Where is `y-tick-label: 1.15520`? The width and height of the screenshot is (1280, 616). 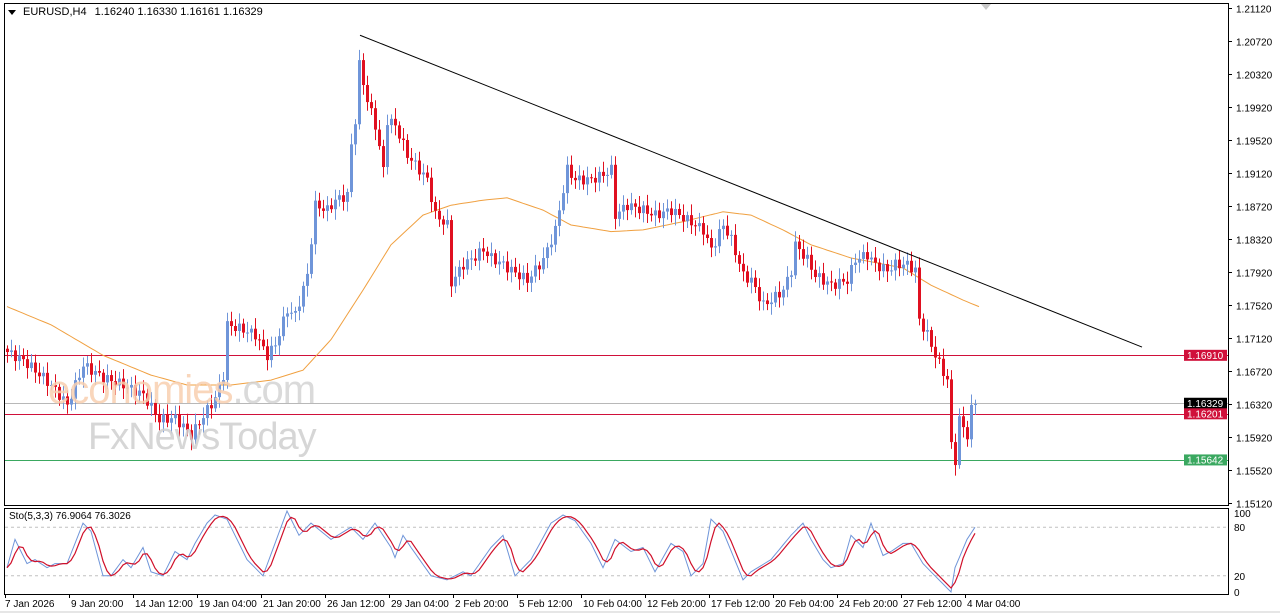
y-tick-label: 1.15520 is located at coordinates (1254, 472).